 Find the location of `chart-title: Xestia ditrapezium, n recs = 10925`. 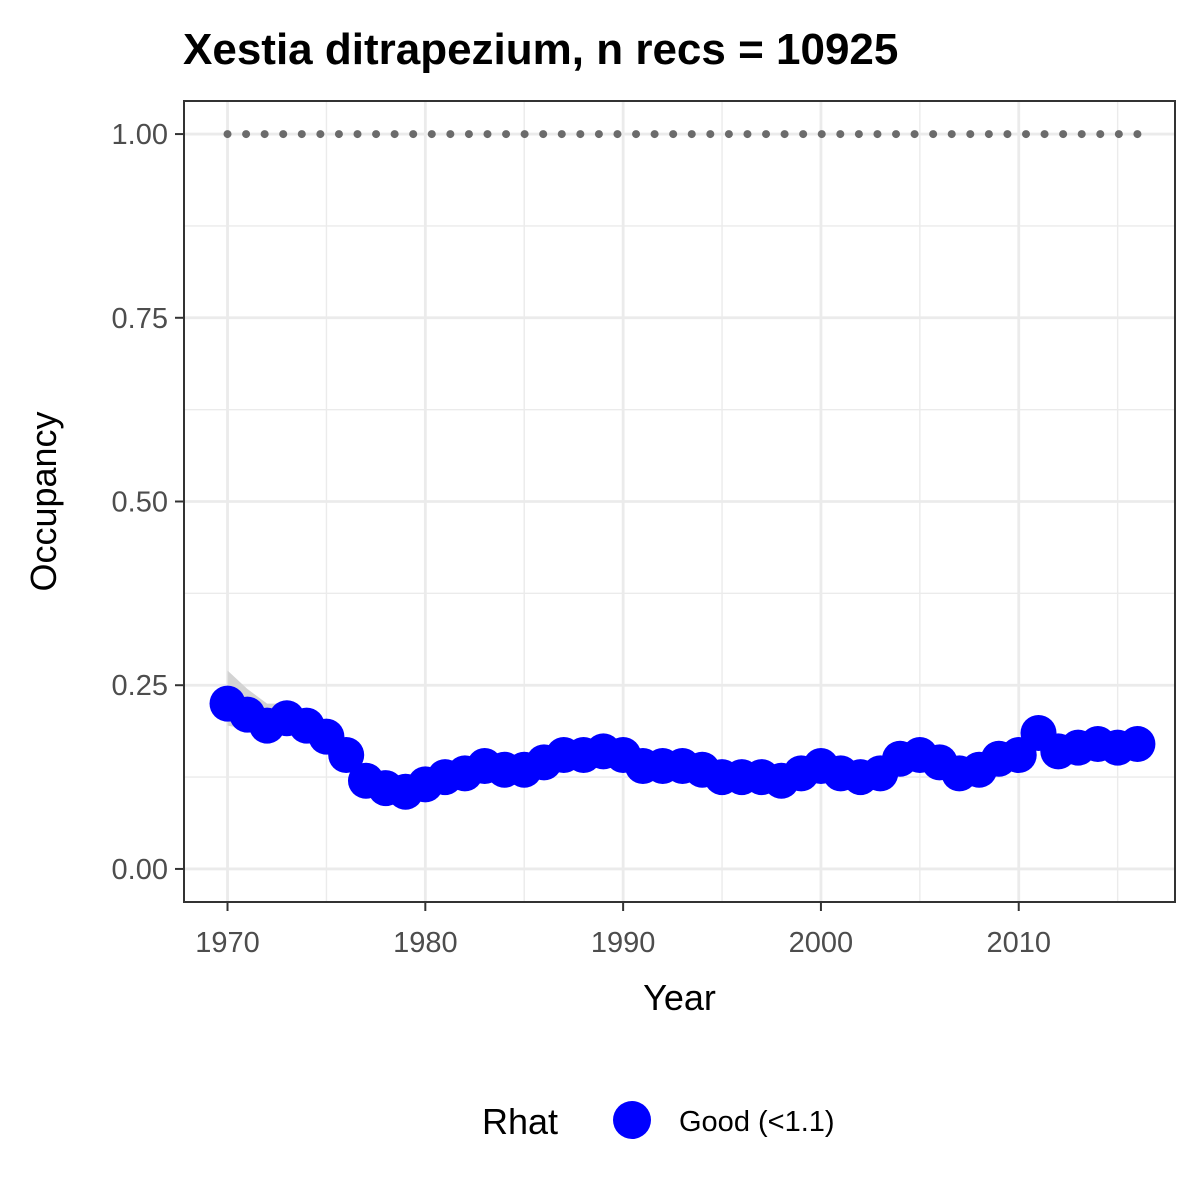

chart-title: Xestia ditrapezium, n recs = 10925 is located at coordinates (540, 49).